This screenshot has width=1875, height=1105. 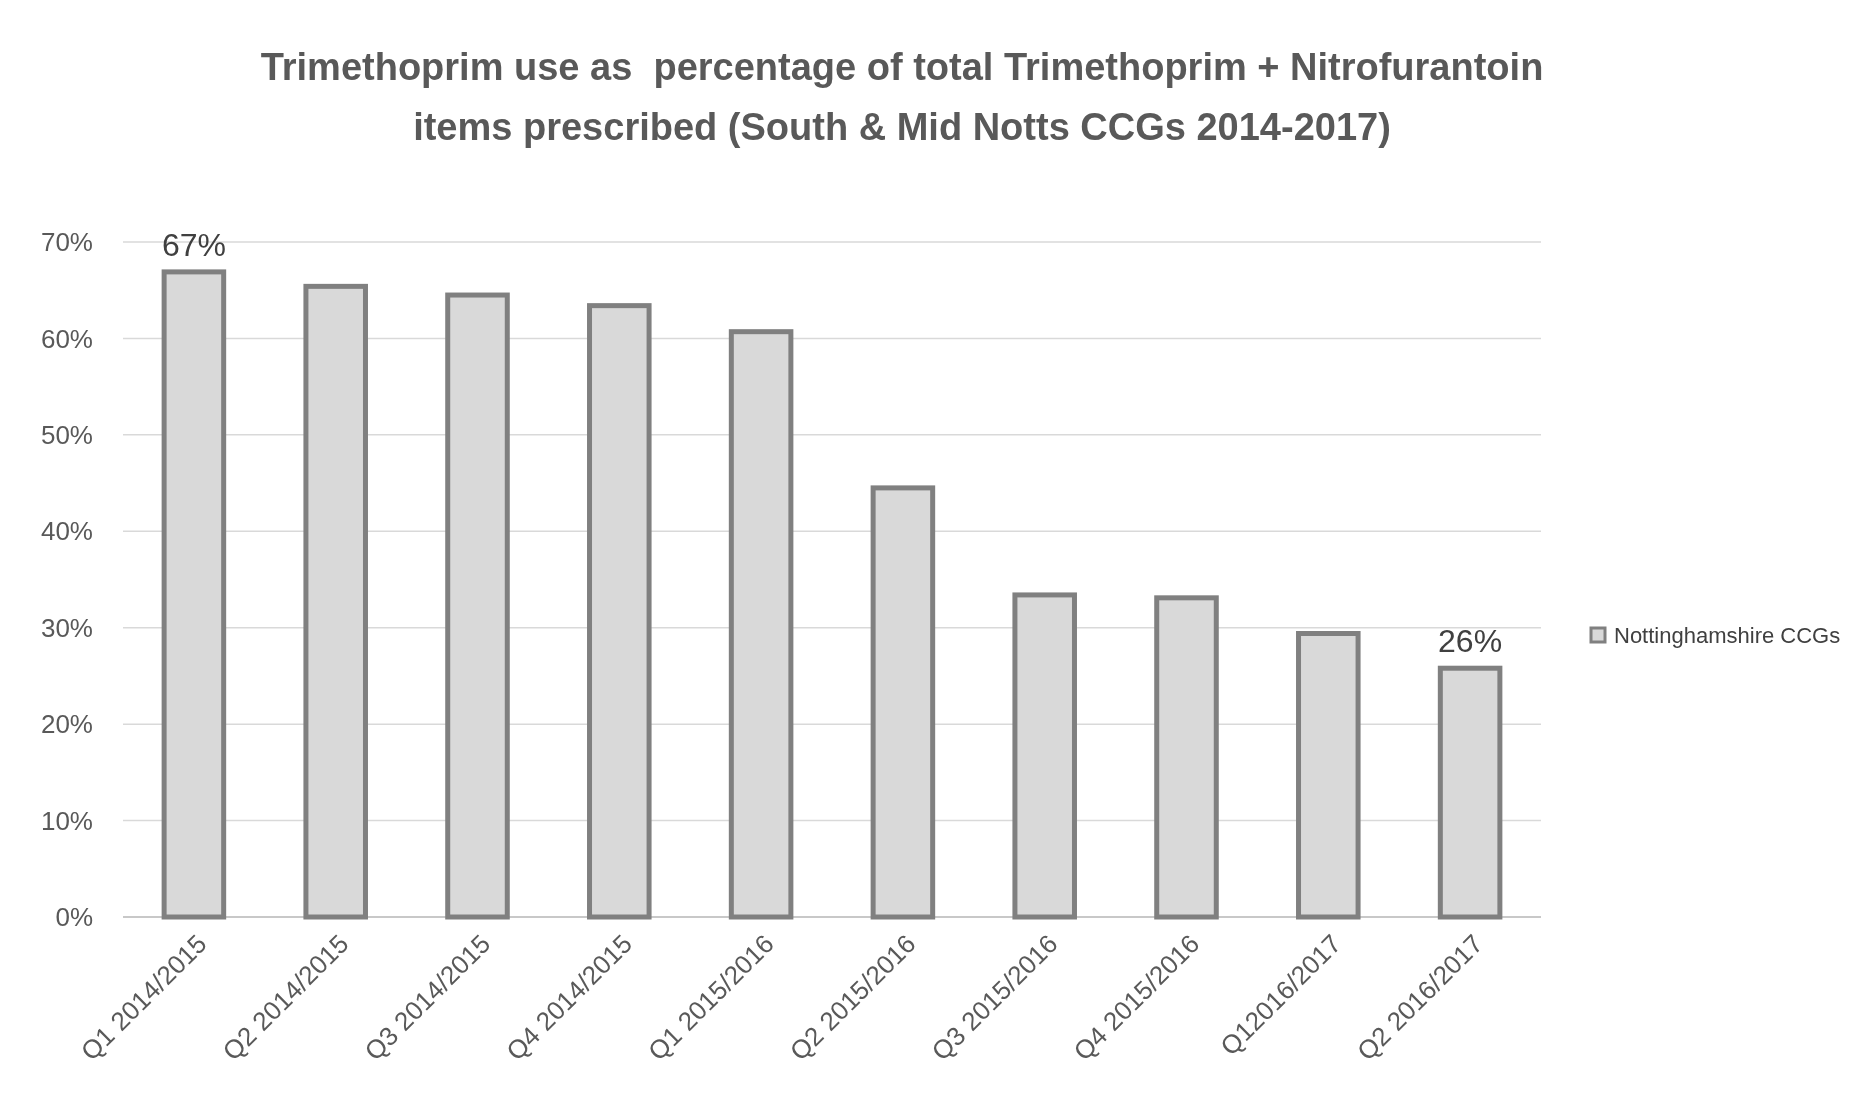 What do you see at coordinates (66, 434) in the screenshot?
I see `y-tick-label: 50%` at bounding box center [66, 434].